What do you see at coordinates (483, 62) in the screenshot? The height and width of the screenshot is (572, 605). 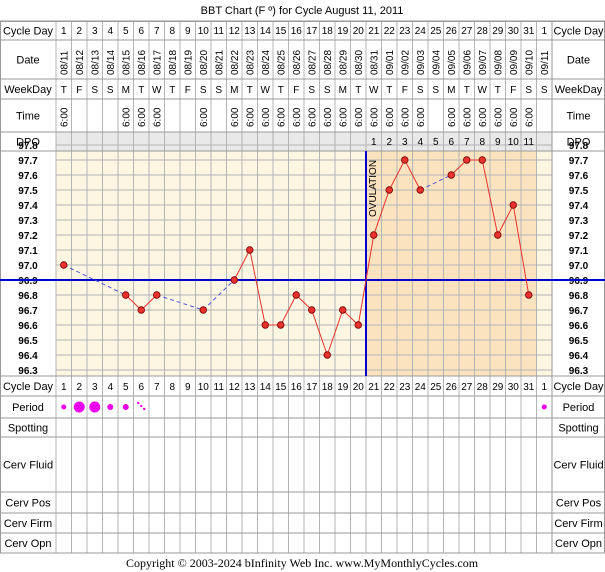 I see `date-label: 09/07` at bounding box center [483, 62].